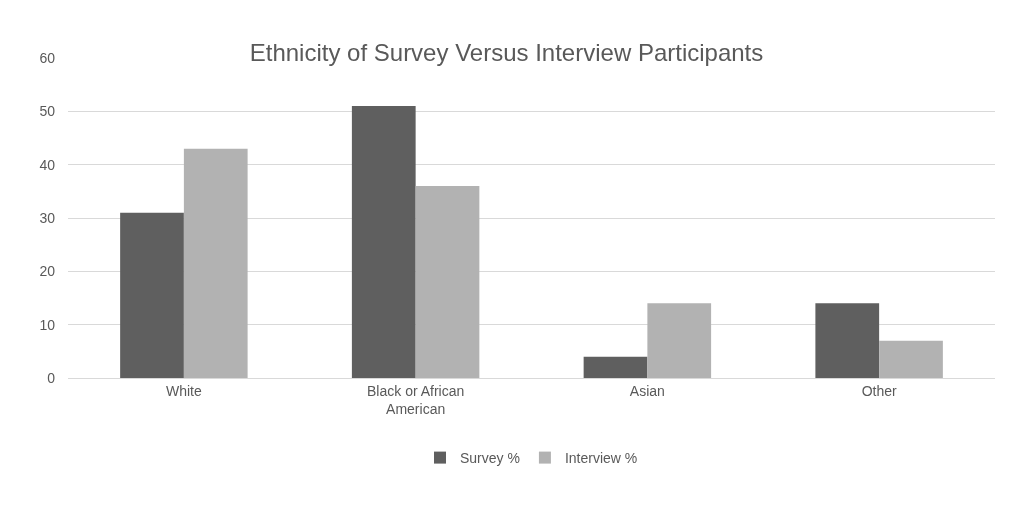  What do you see at coordinates (47, 57) in the screenshot?
I see `y-tick-label: 60` at bounding box center [47, 57].